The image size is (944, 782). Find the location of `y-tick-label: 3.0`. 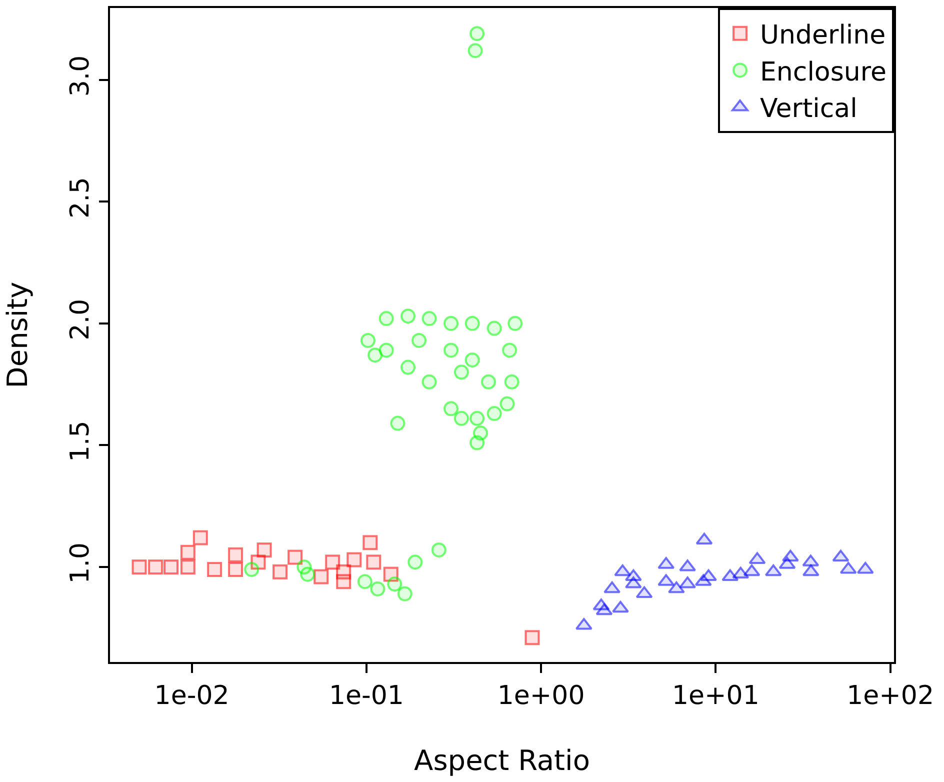

y-tick-label: 3.0 is located at coordinates (81, 76).